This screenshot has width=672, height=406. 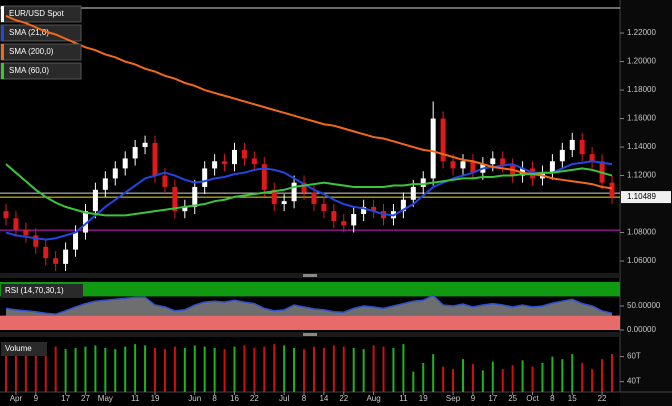 What do you see at coordinates (641, 89) in the screenshot?
I see `y-tick-label: 1.18000` at bounding box center [641, 89].